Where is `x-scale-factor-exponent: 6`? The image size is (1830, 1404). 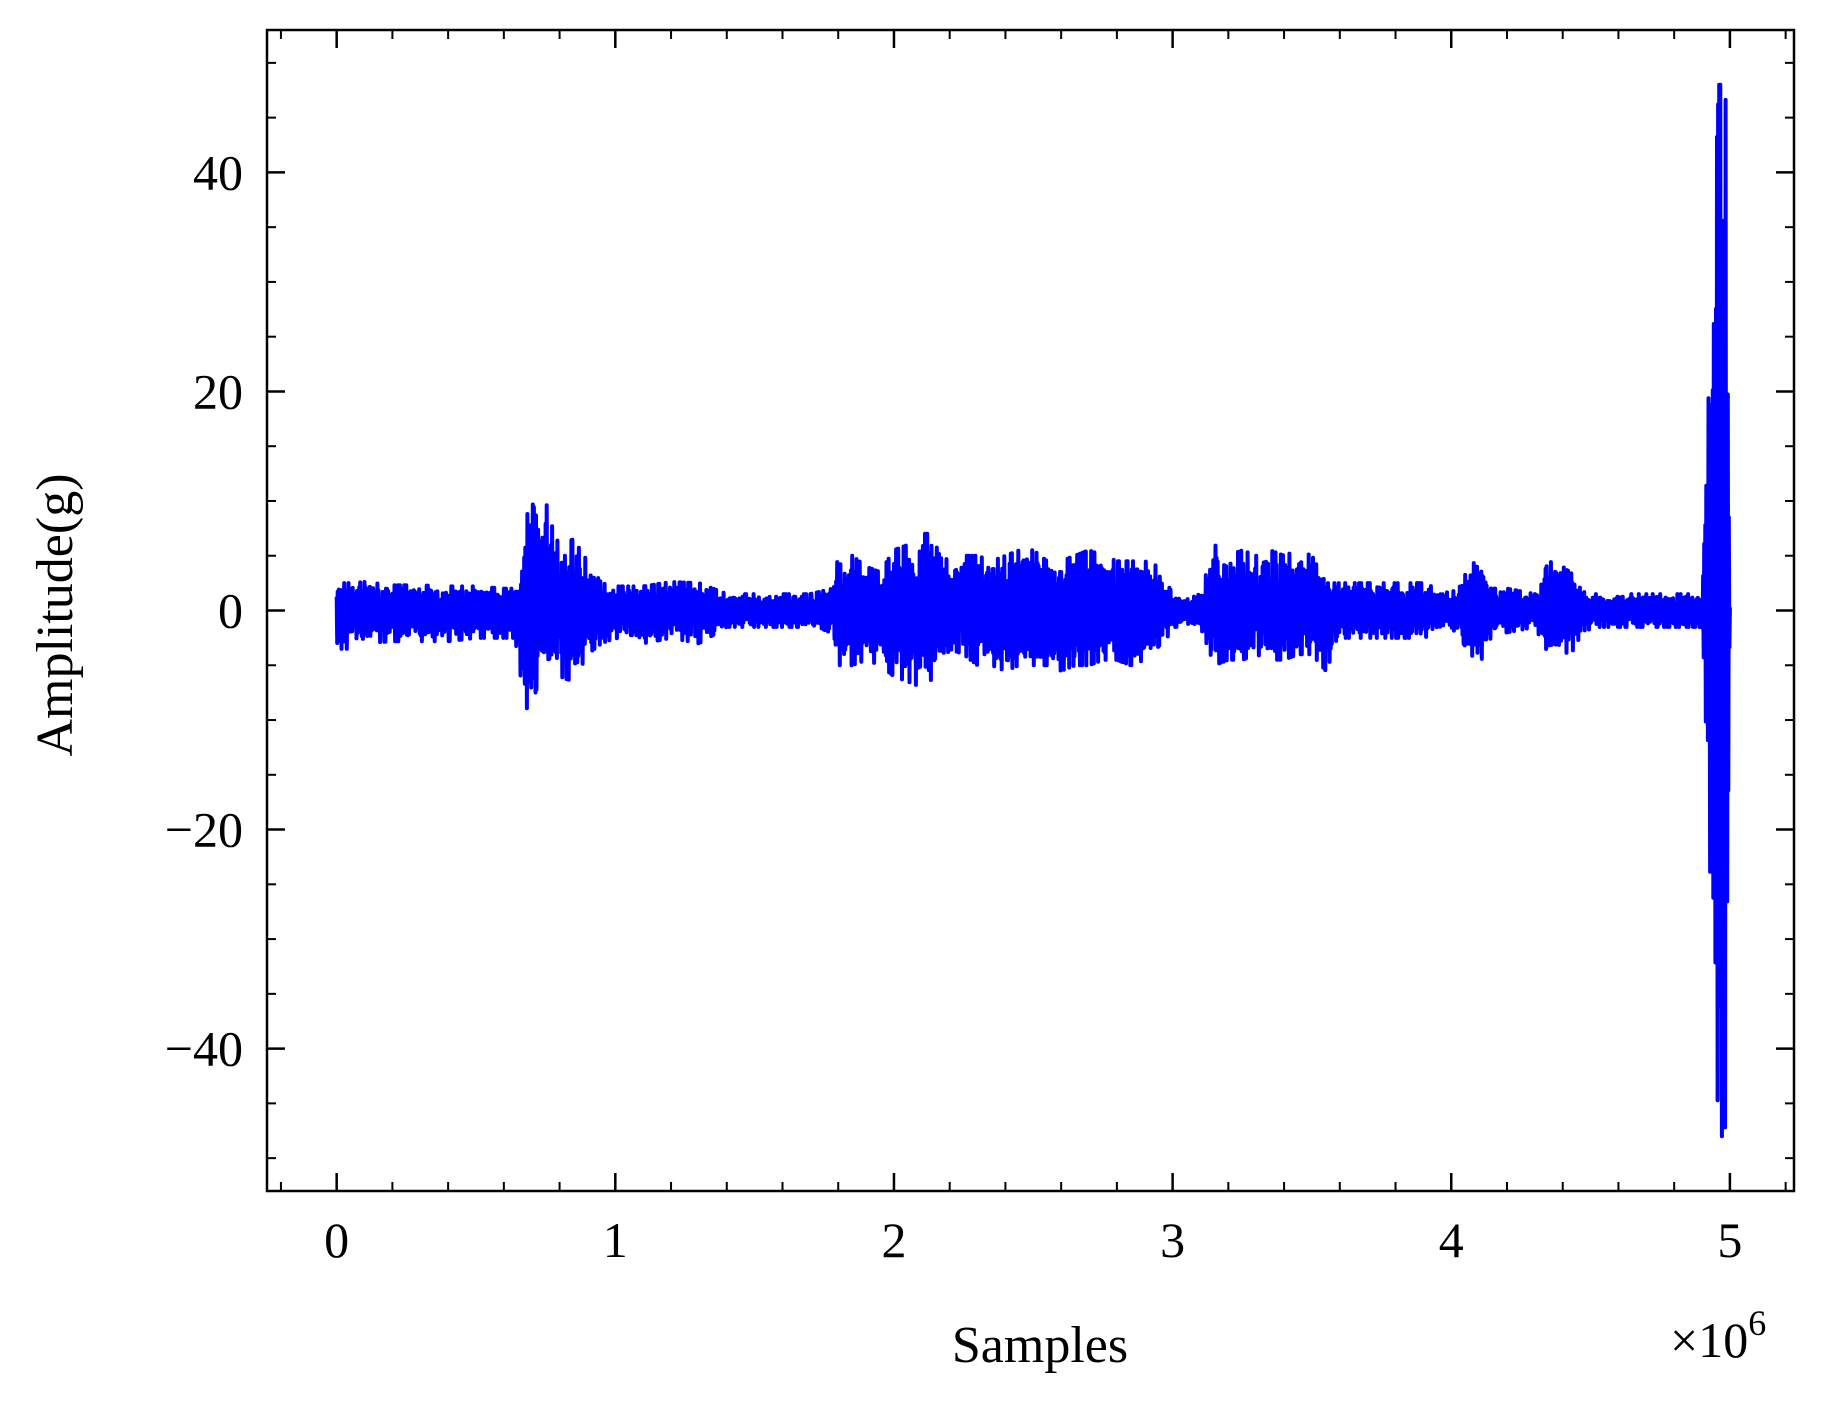
x-scale-factor-exponent: 6 is located at coordinates (1757, 1323).